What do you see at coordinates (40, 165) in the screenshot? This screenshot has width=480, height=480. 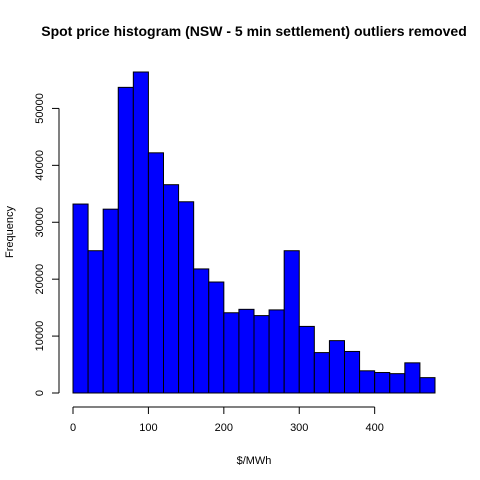 I see `y-tick-label: 40000` at bounding box center [40, 165].